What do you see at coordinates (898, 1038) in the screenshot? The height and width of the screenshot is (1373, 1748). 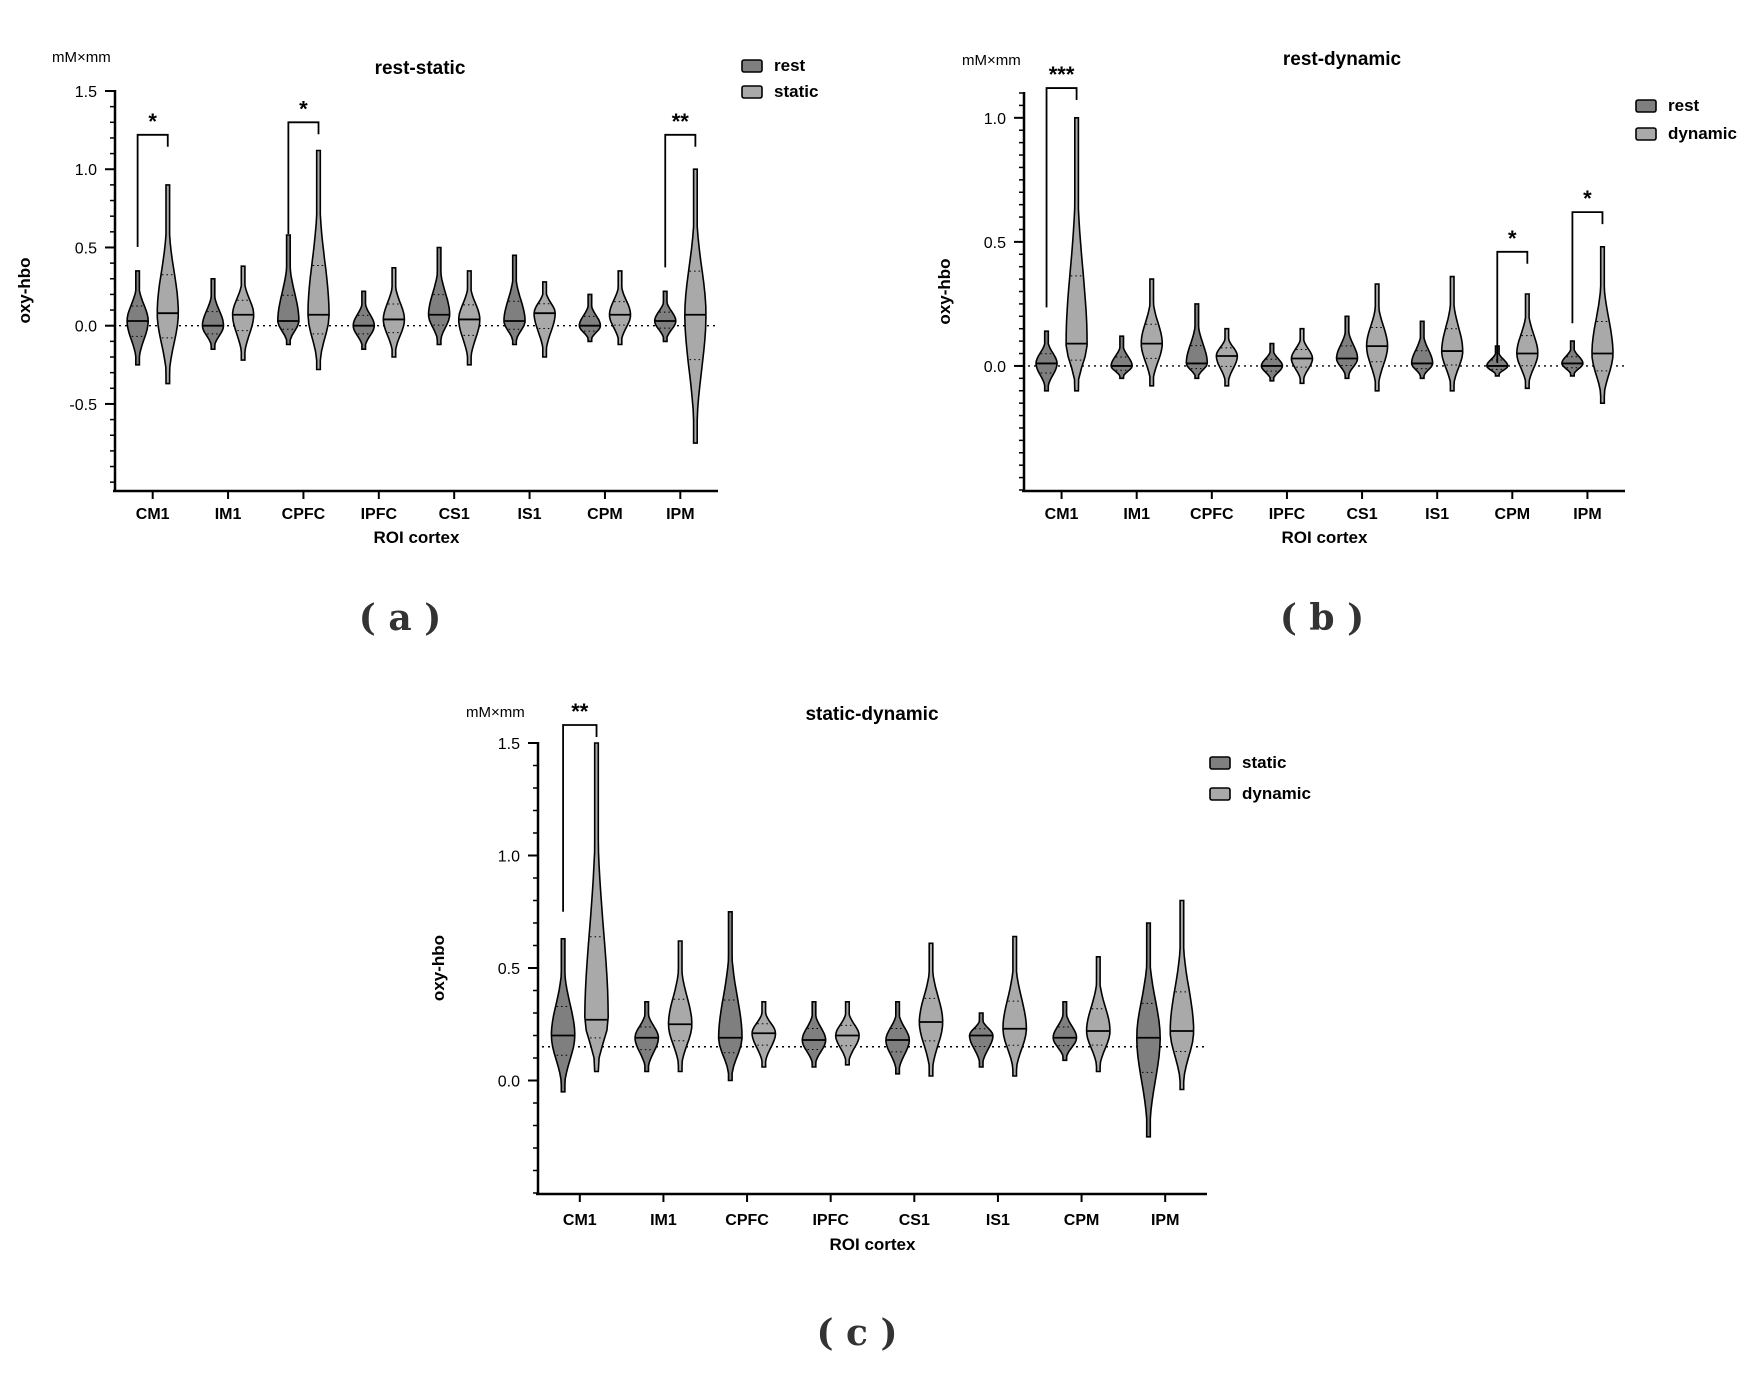 I see `violin-static-cs1` at bounding box center [898, 1038].